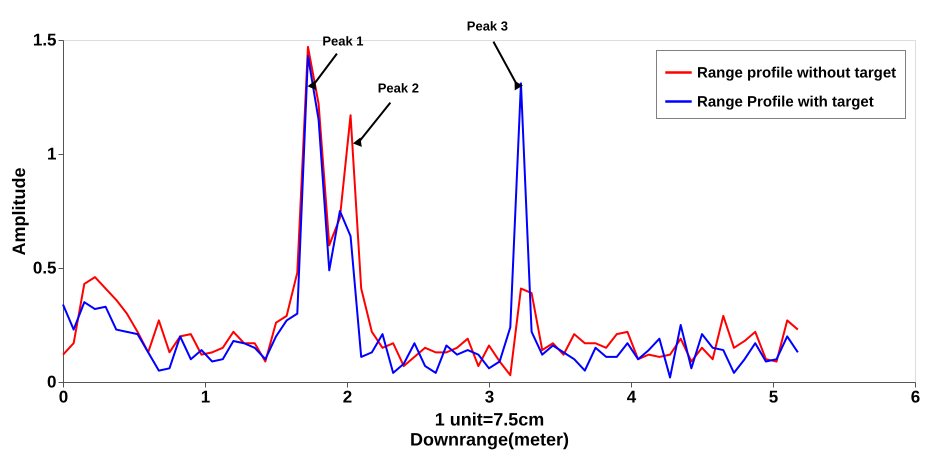 This screenshot has height=463, width=947. Describe the element at coordinates (487, 26) in the screenshot. I see `annotation: Peak 3` at that location.